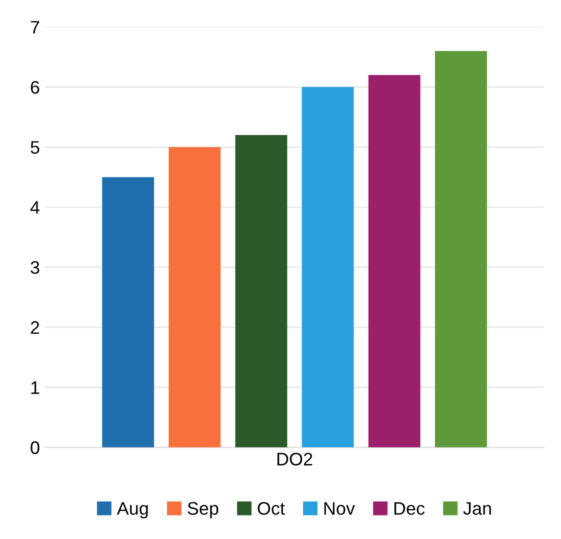  Describe the element at coordinates (35, 267) in the screenshot. I see `y-tick-label: 3` at that location.